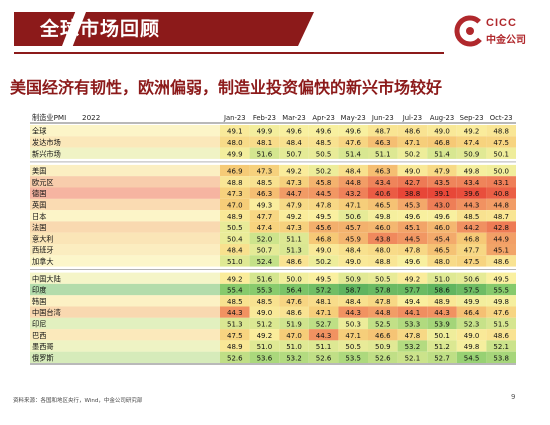  What do you see at coordinates (235, 239) in the screenshot?
I see `cell-value: 50.4` at bounding box center [235, 239].